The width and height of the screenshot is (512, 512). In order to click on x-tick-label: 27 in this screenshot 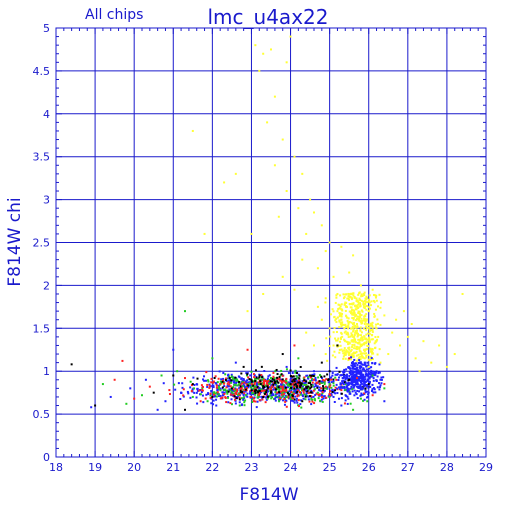, I will do `click(408, 467)`.